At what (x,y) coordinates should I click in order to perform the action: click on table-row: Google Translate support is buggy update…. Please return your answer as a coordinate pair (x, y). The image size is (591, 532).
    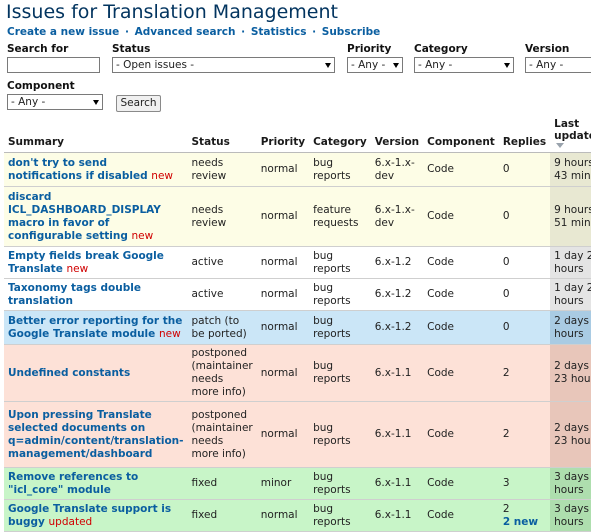
    Looking at the image, I should click on (297, 515).